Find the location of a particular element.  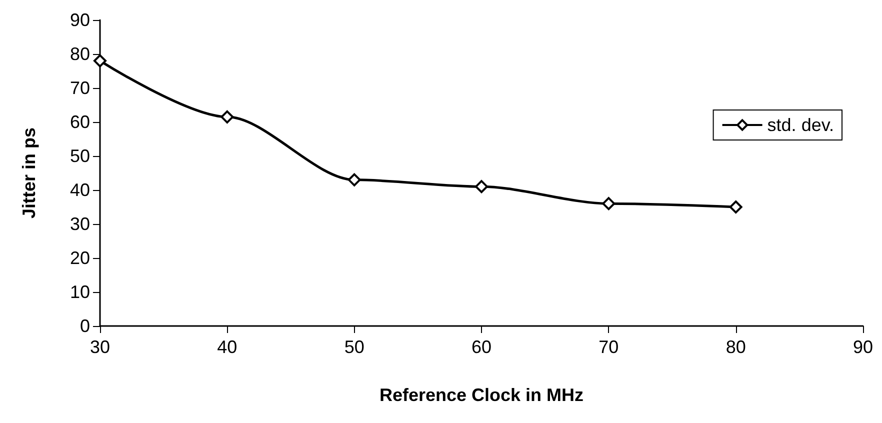

legend-label: std. dev. is located at coordinates (800, 125).